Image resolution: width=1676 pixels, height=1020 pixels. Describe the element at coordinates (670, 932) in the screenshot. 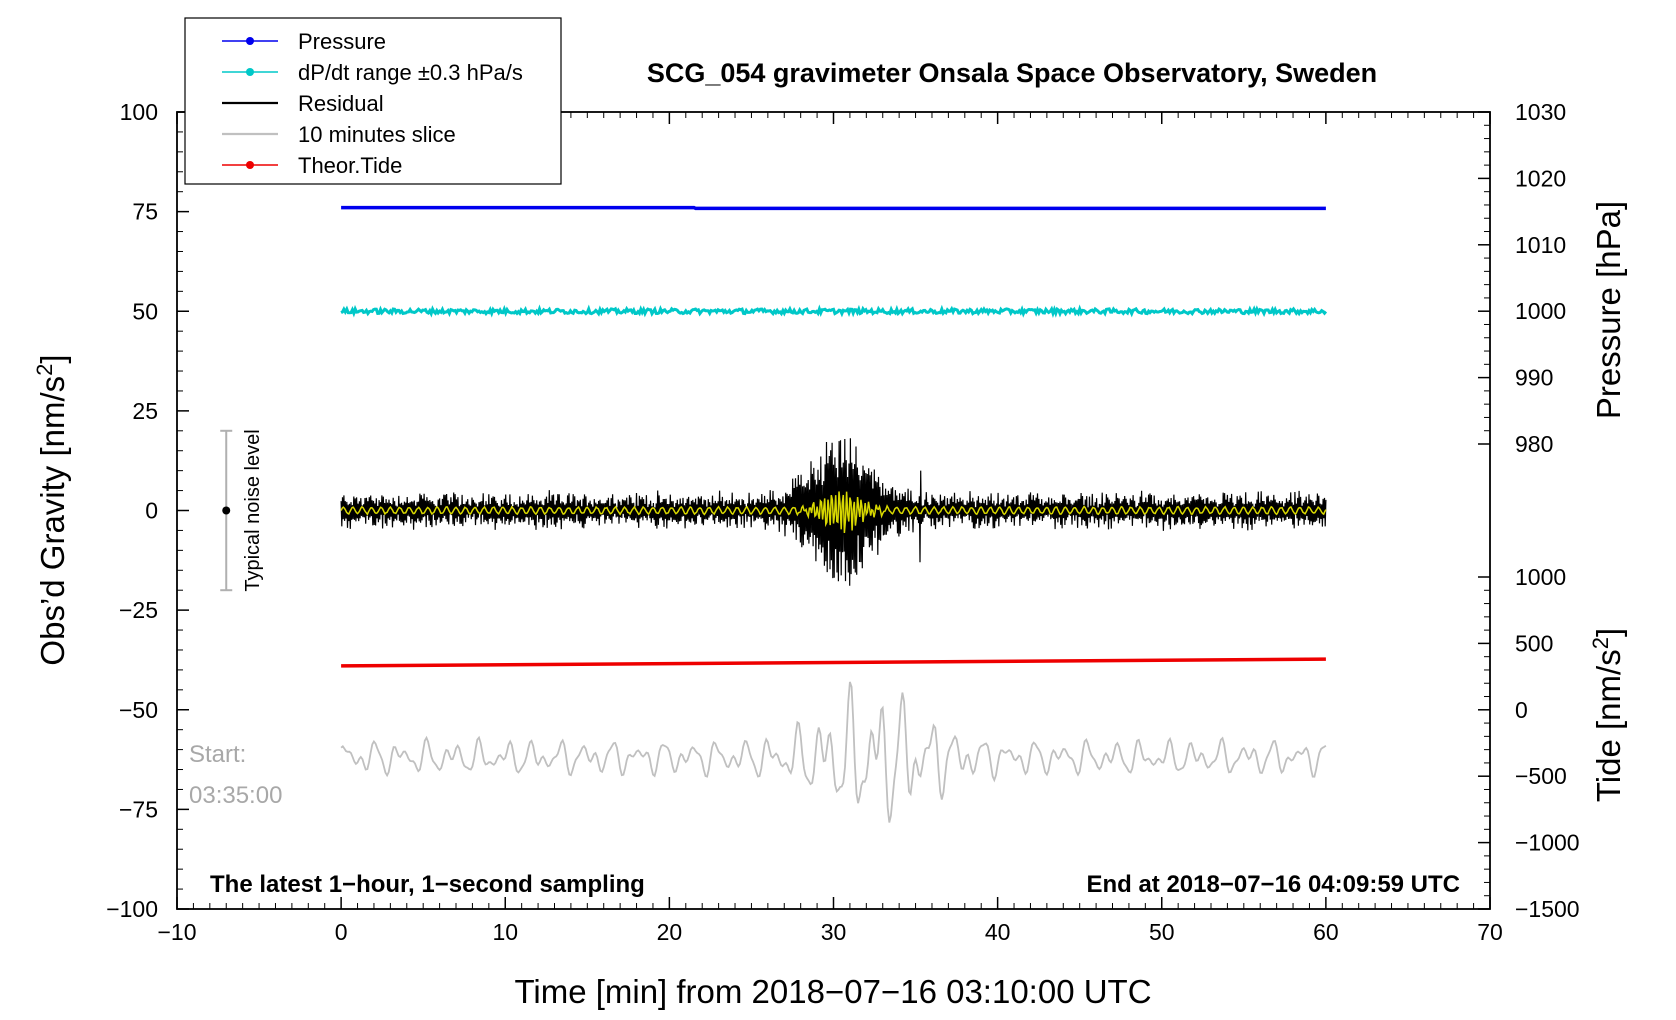

I see `x-tick-label: 20` at that location.